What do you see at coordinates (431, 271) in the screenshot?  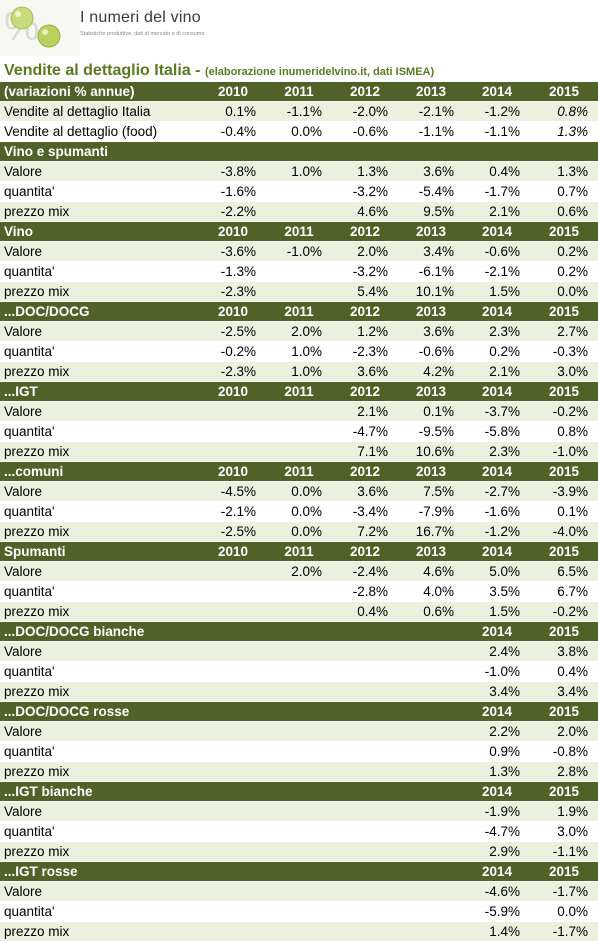 I see `value-cell: -6.1%` at bounding box center [431, 271].